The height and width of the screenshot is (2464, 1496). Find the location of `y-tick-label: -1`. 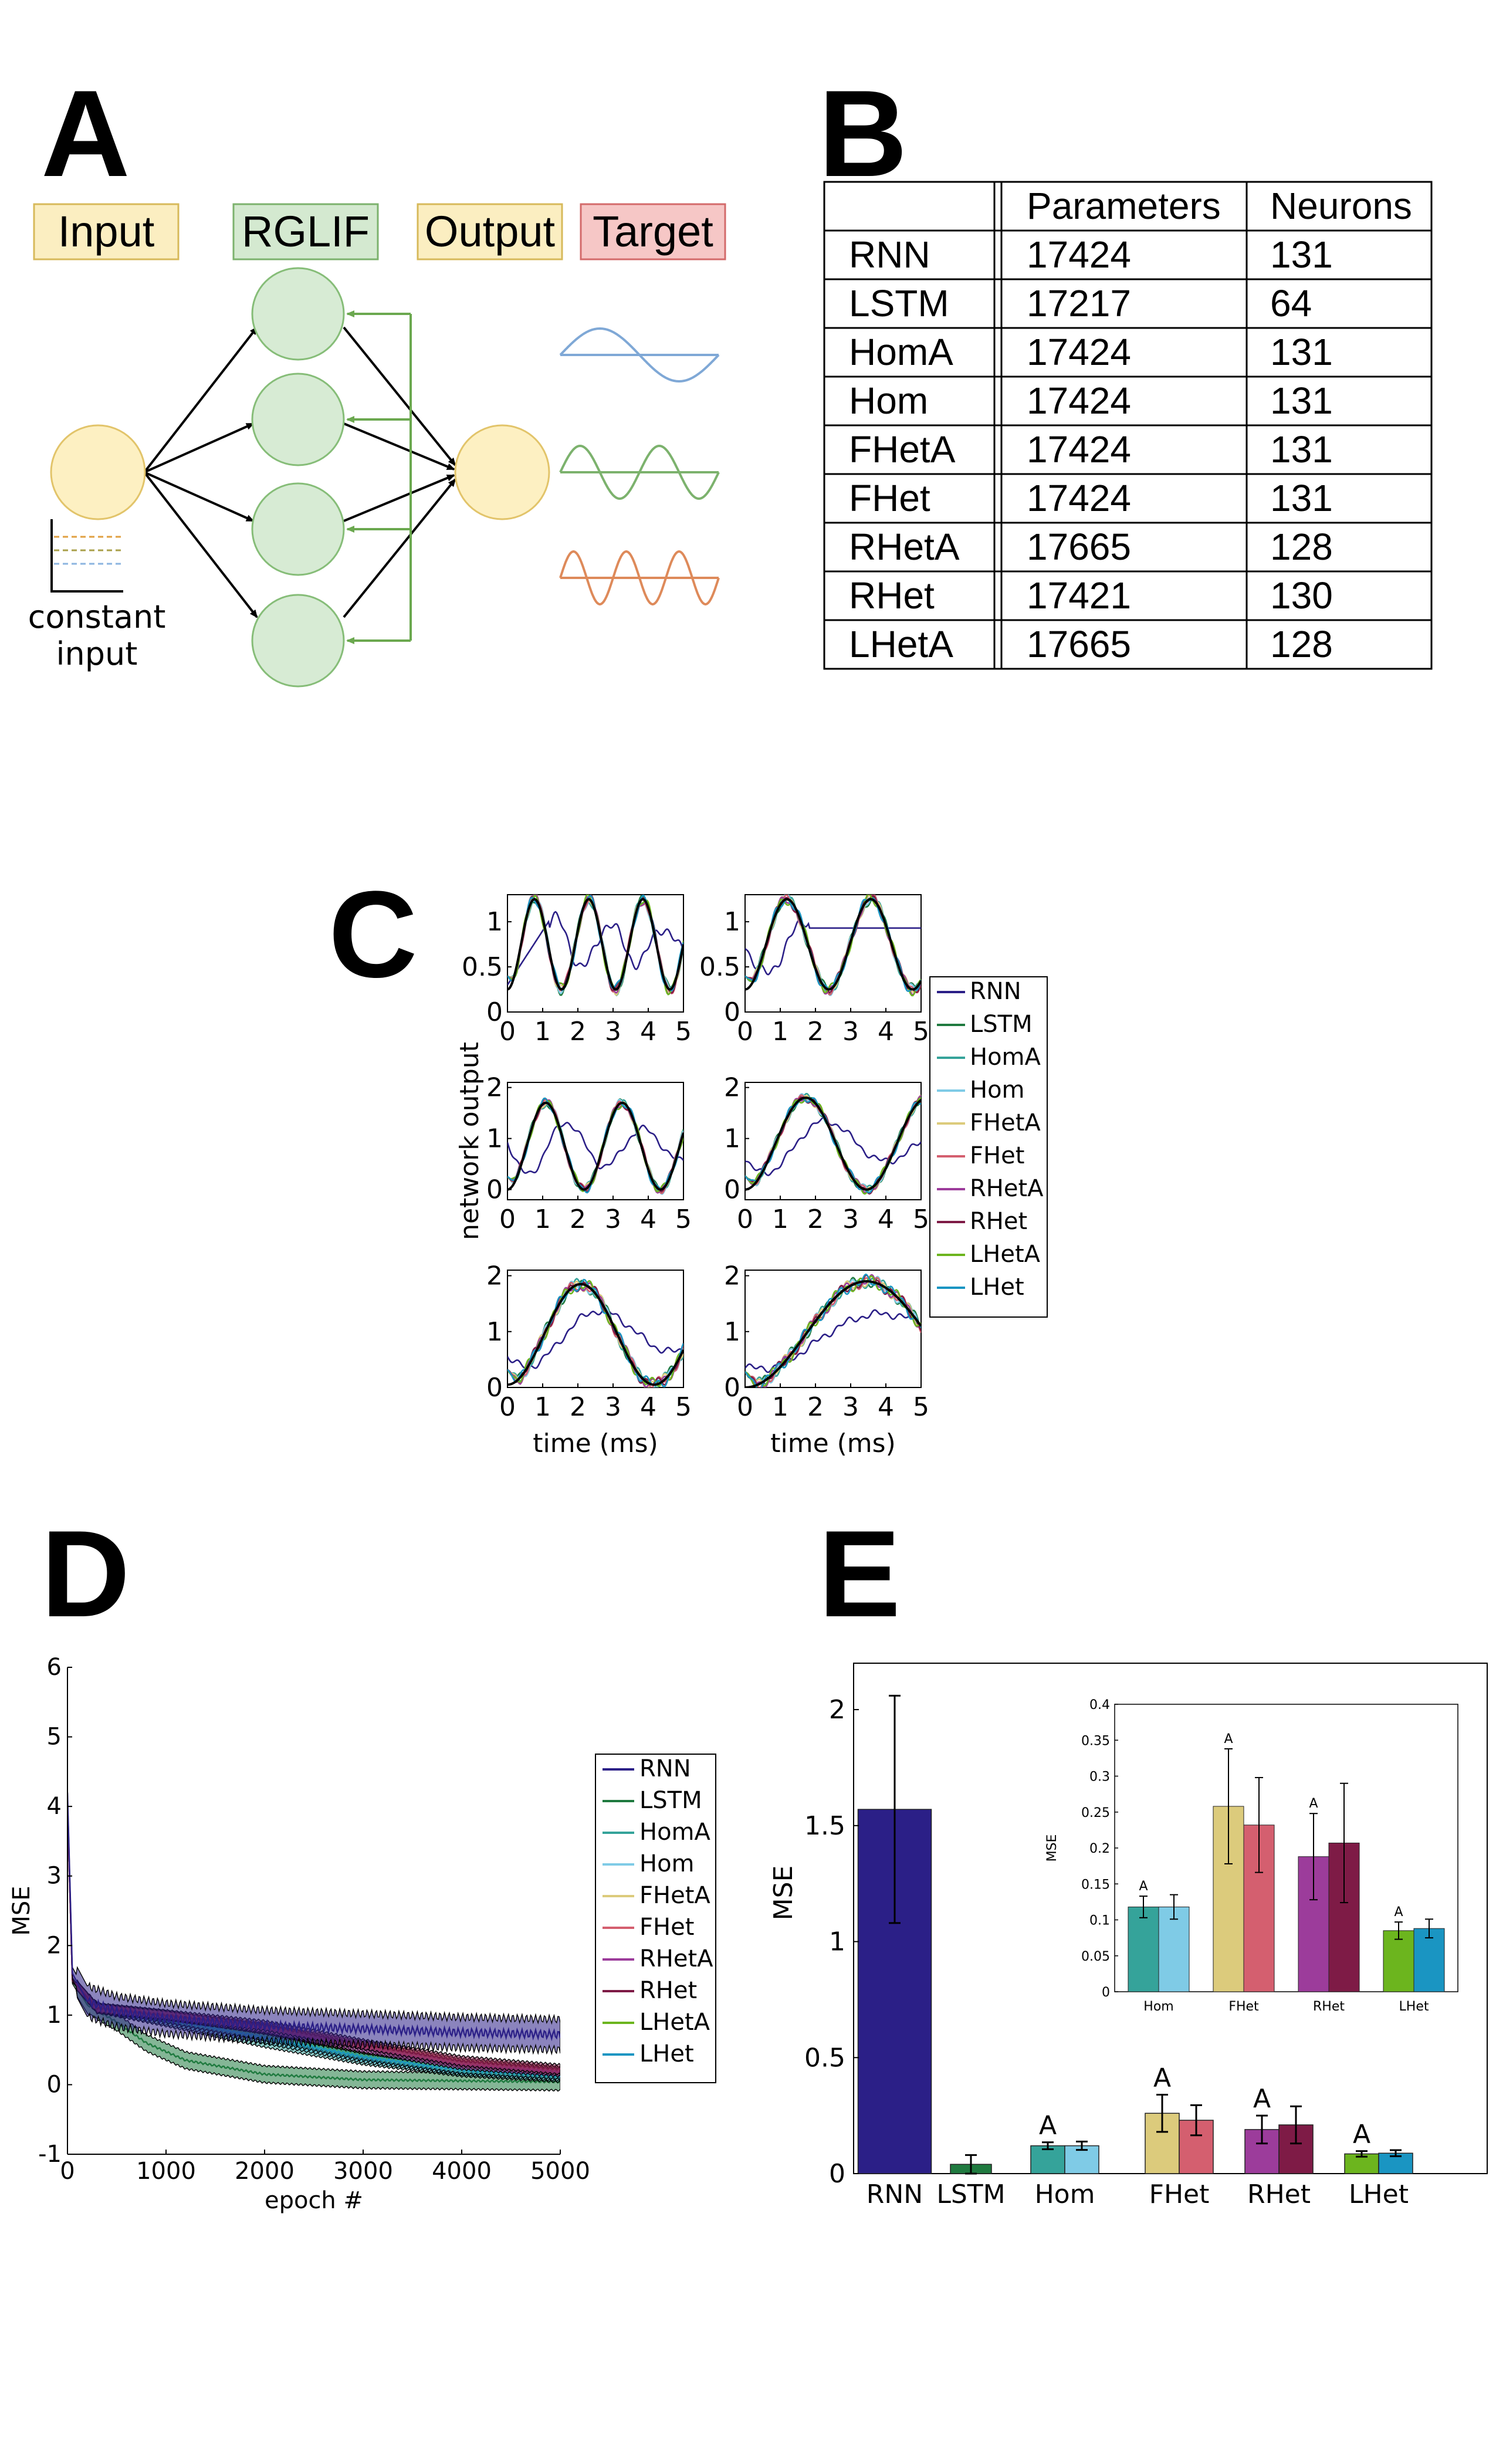

y-tick-label: -1 is located at coordinates (50, 2154).